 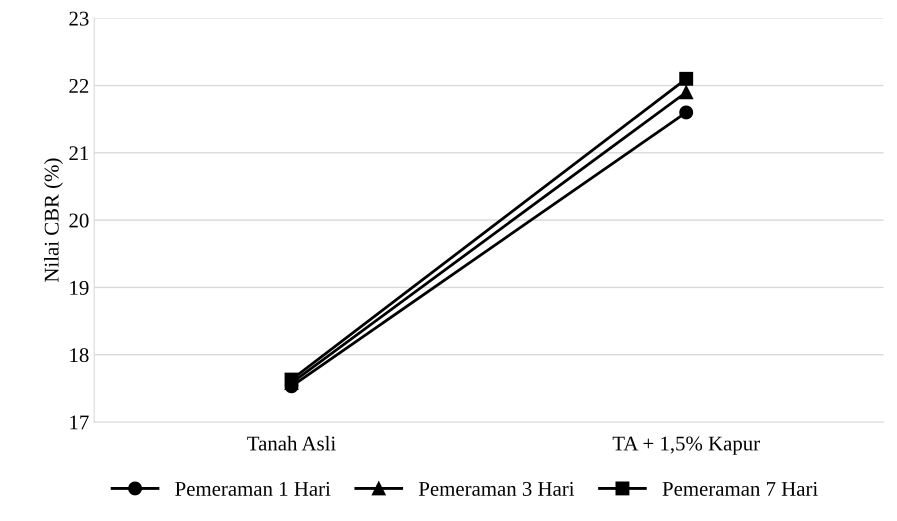 I want to click on y-tick-label: 23, so click(x=79, y=19).